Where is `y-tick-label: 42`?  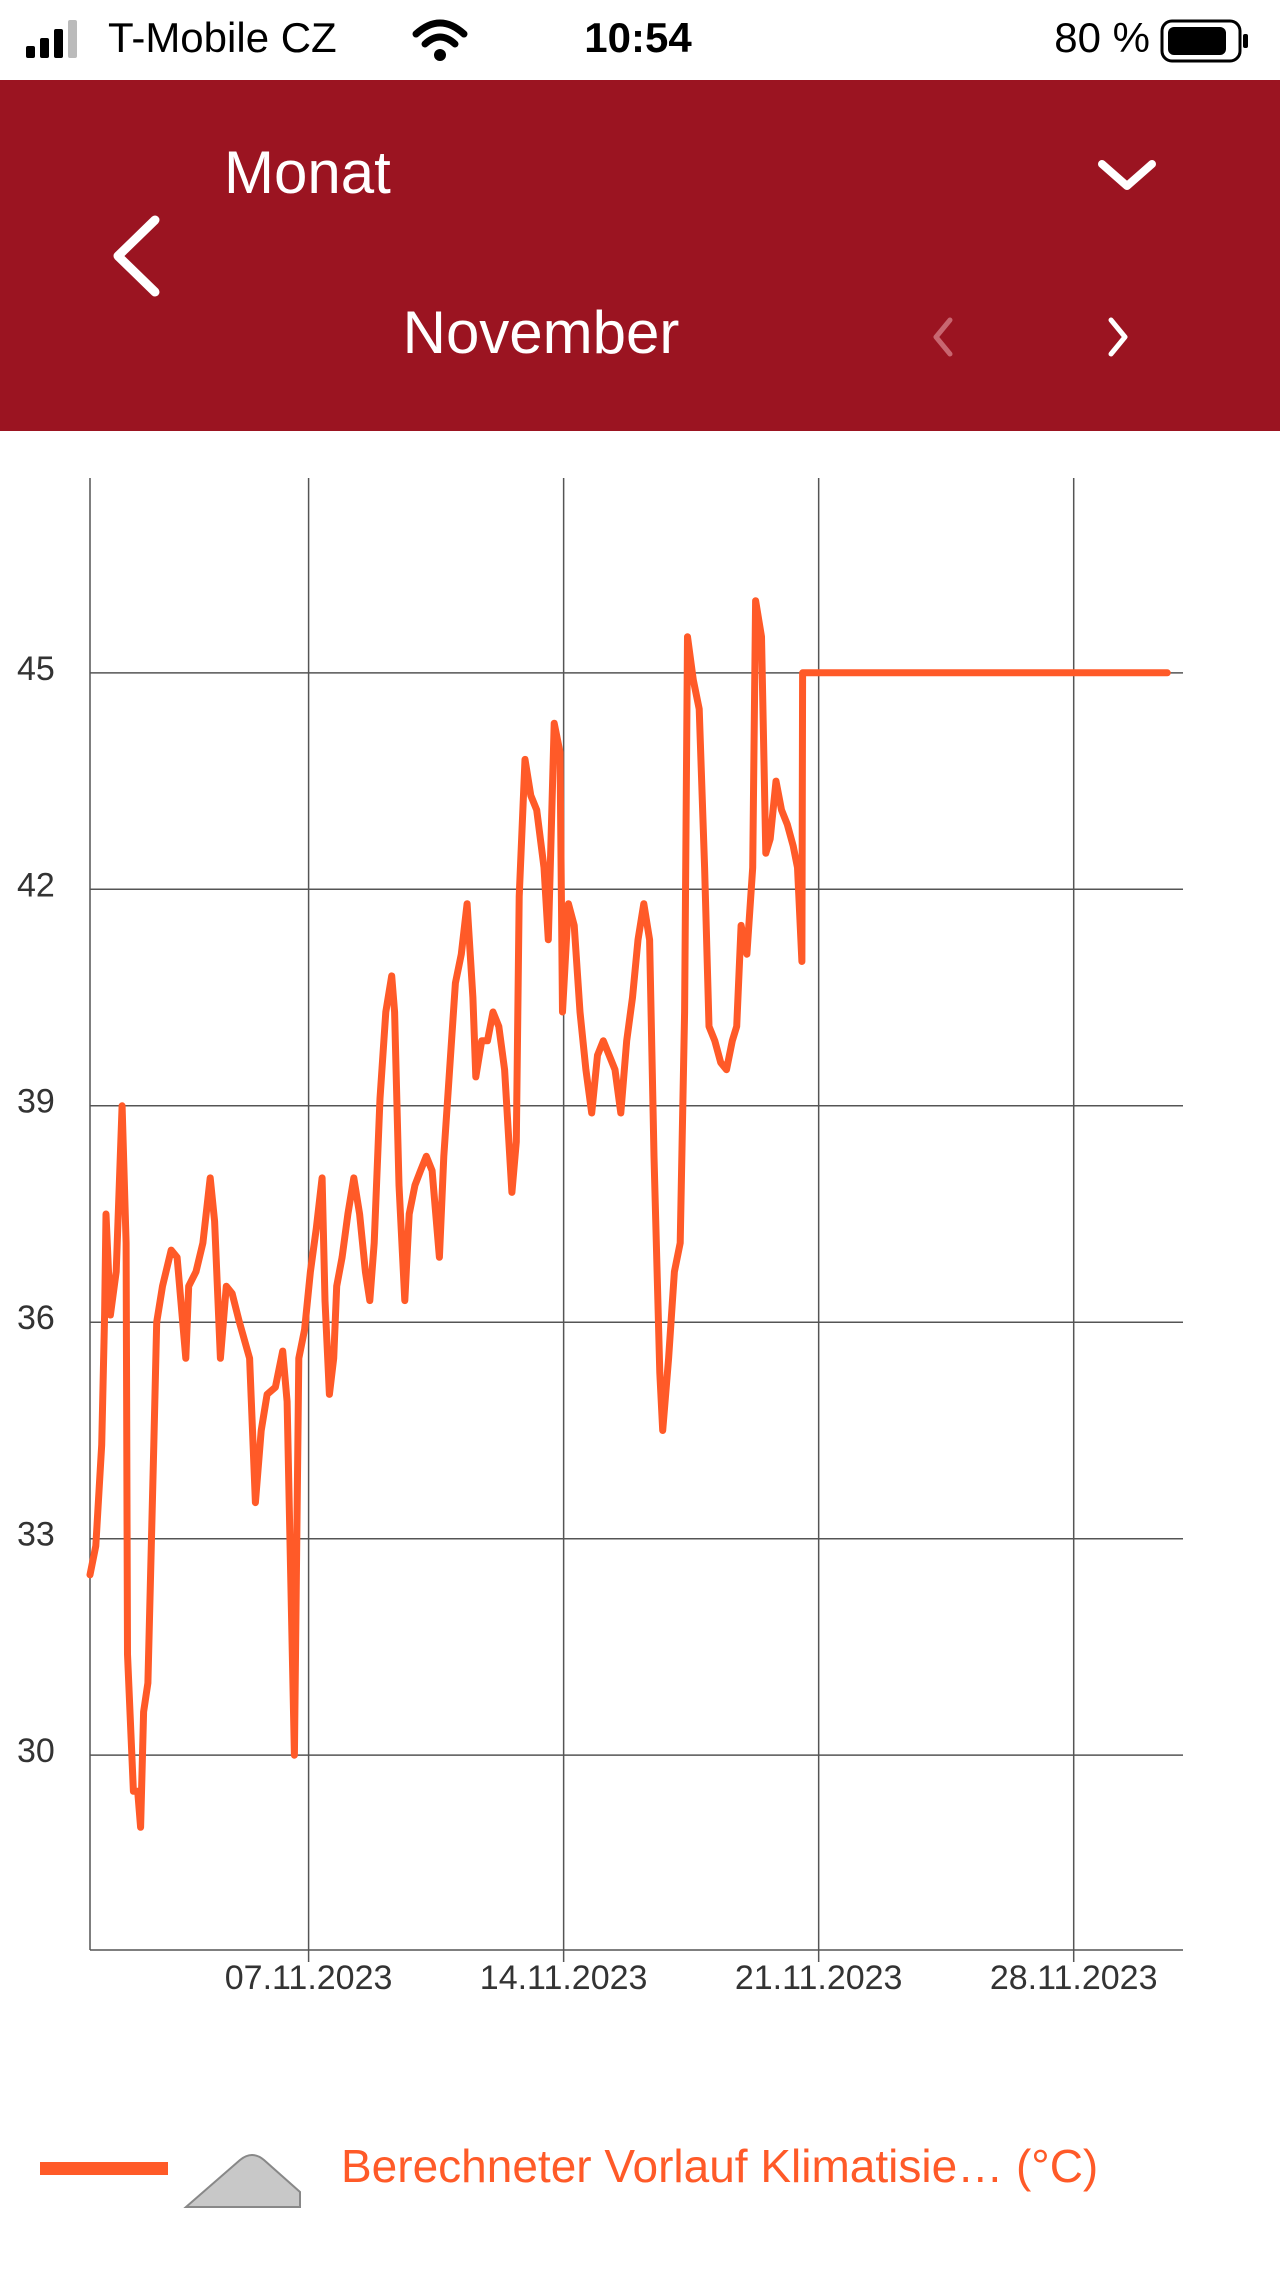 y-tick-label: 42 is located at coordinates (36, 885).